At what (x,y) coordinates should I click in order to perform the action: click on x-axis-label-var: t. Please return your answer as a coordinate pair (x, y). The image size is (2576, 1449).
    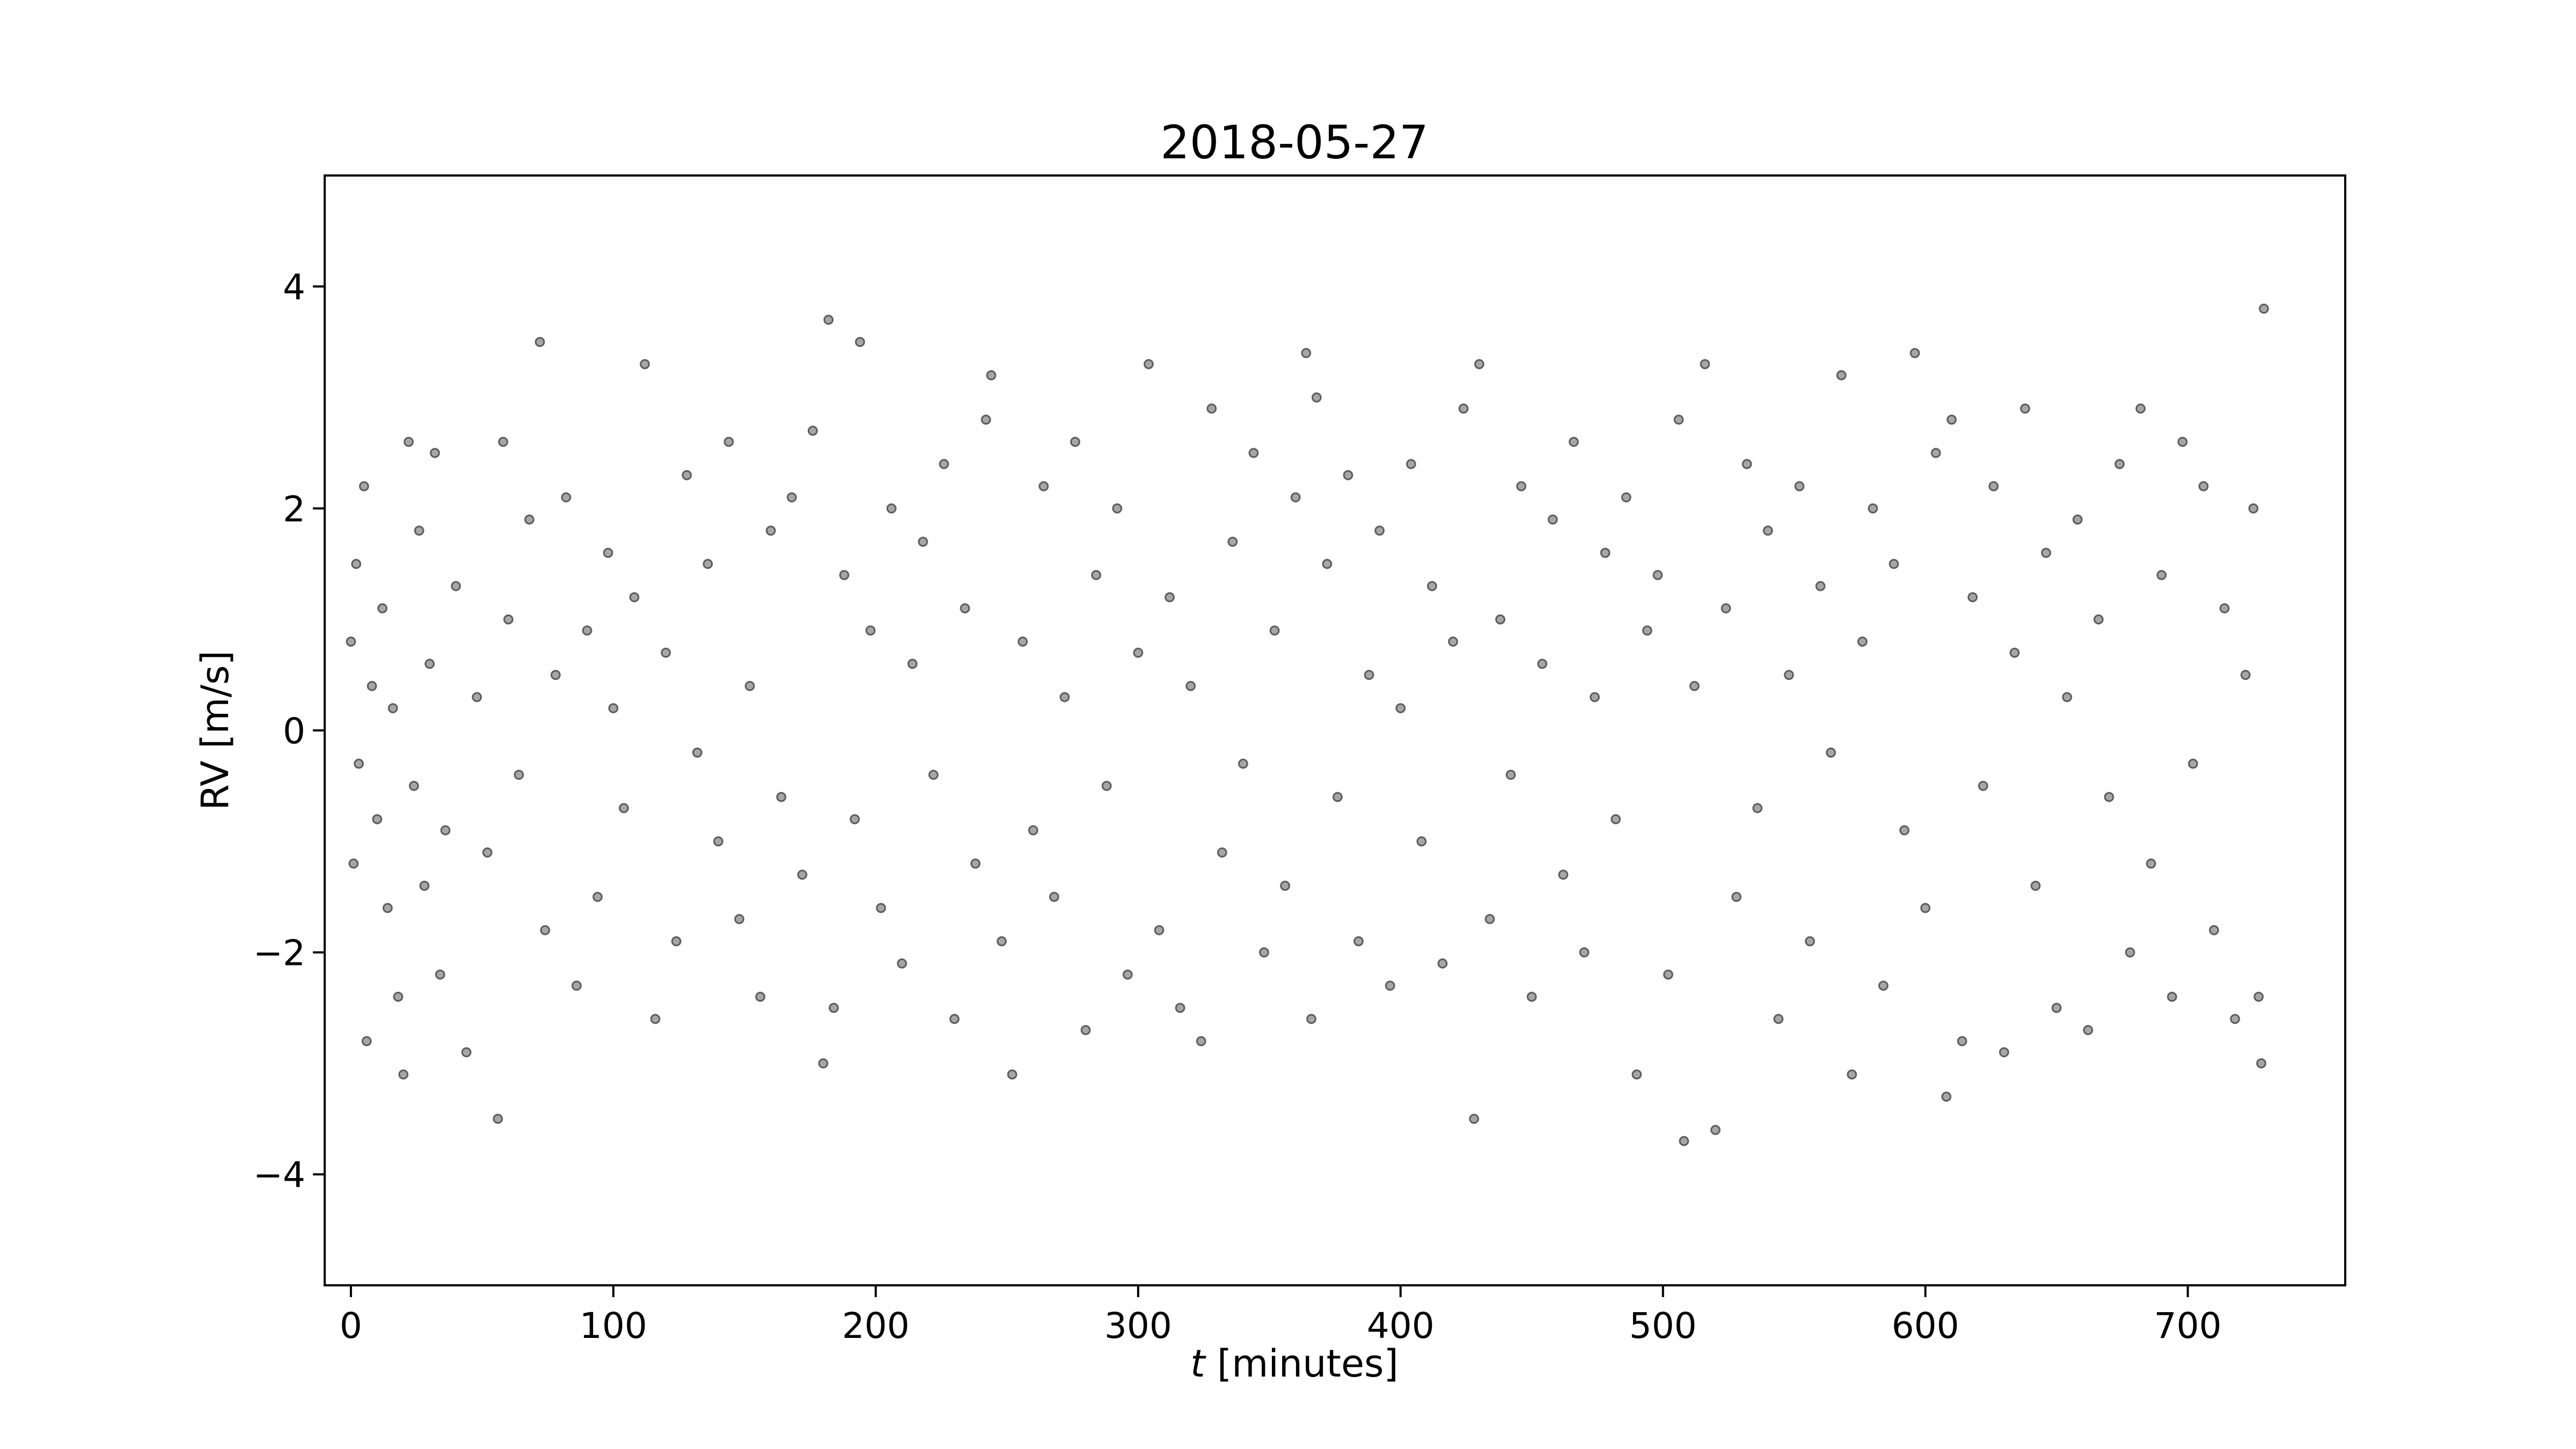
    Looking at the image, I should click on (1198, 1364).